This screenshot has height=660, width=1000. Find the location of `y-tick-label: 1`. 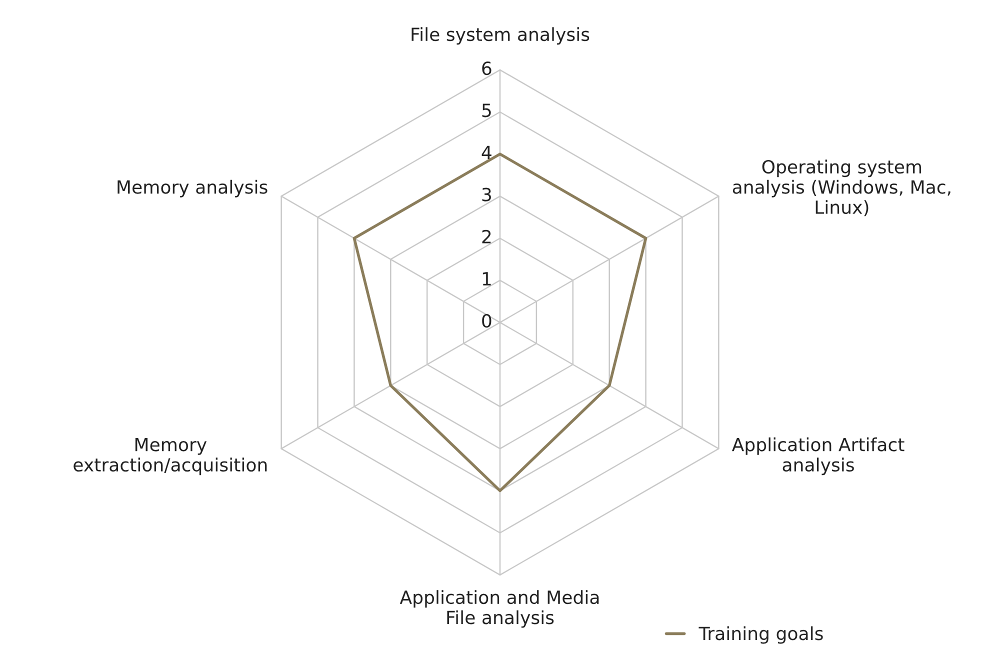

y-tick-label: 1 is located at coordinates (486, 279).